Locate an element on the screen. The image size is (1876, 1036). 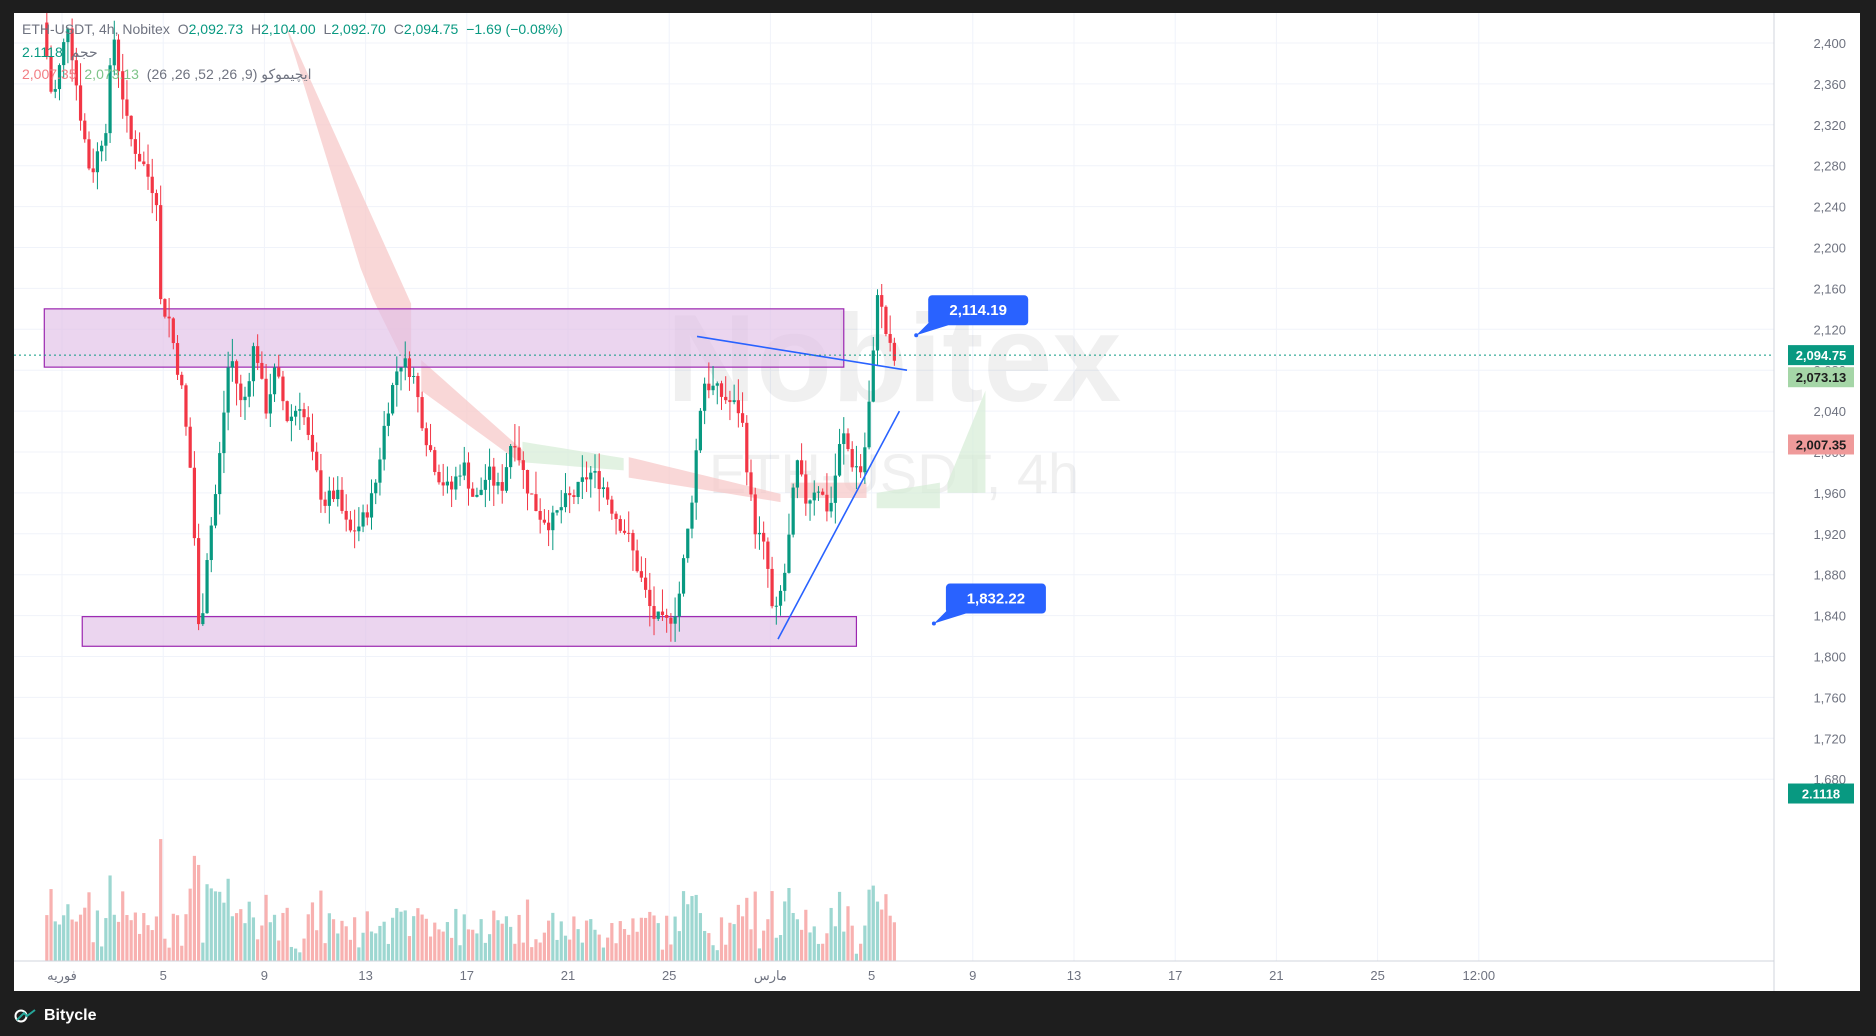
trendlines is located at coordinates (802, 487).